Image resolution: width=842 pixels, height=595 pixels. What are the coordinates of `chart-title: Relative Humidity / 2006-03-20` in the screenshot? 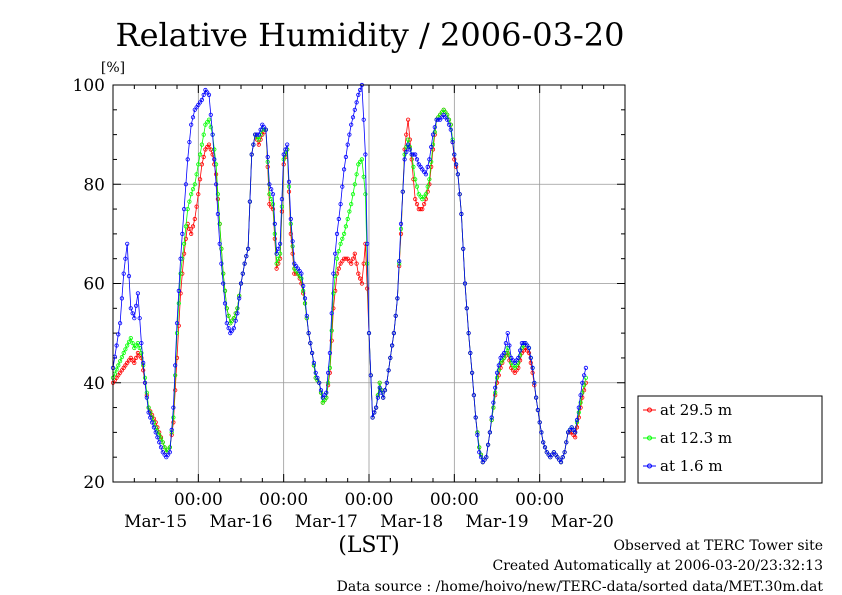 It's located at (370, 35).